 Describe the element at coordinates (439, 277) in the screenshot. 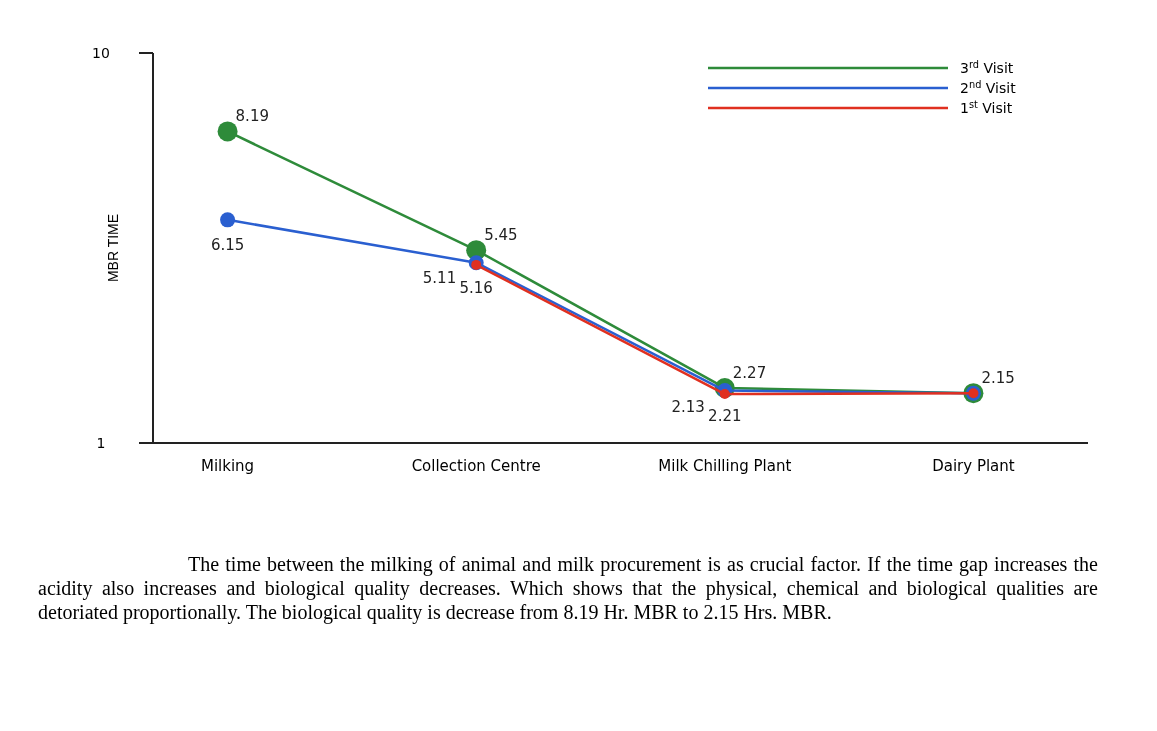

I see `data-label: 5.11` at that location.